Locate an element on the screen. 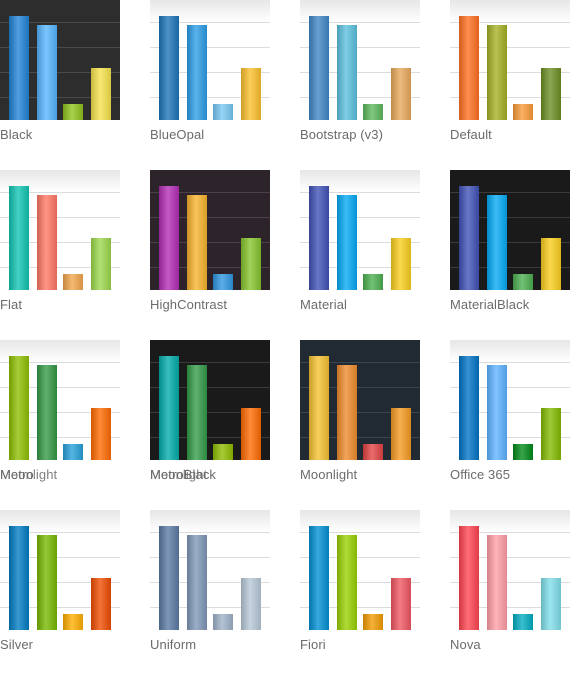  theme-label: Bootstrap (v3) is located at coordinates (341, 134).